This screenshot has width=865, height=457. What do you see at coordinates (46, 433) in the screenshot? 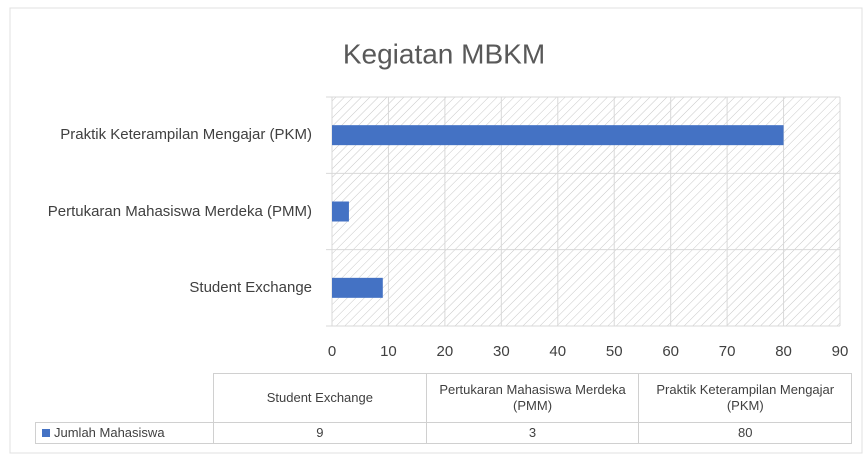
I see `legend-swatch` at bounding box center [46, 433].